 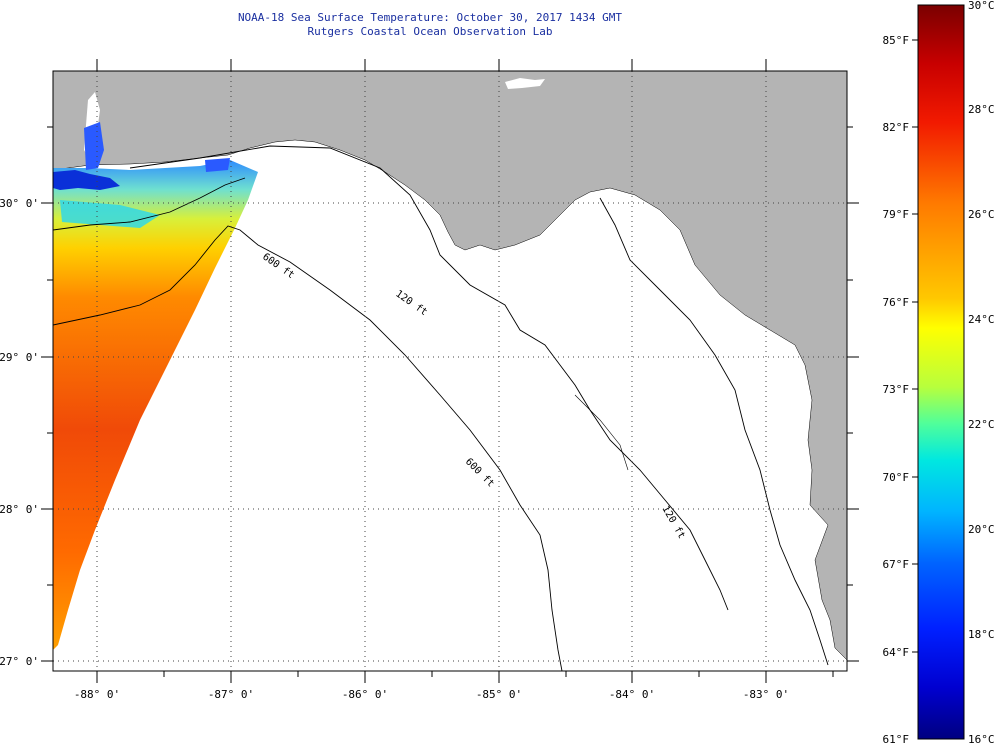 What do you see at coordinates (19, 357) in the screenshot?
I see `lat-label-29: 29° 0'` at bounding box center [19, 357].